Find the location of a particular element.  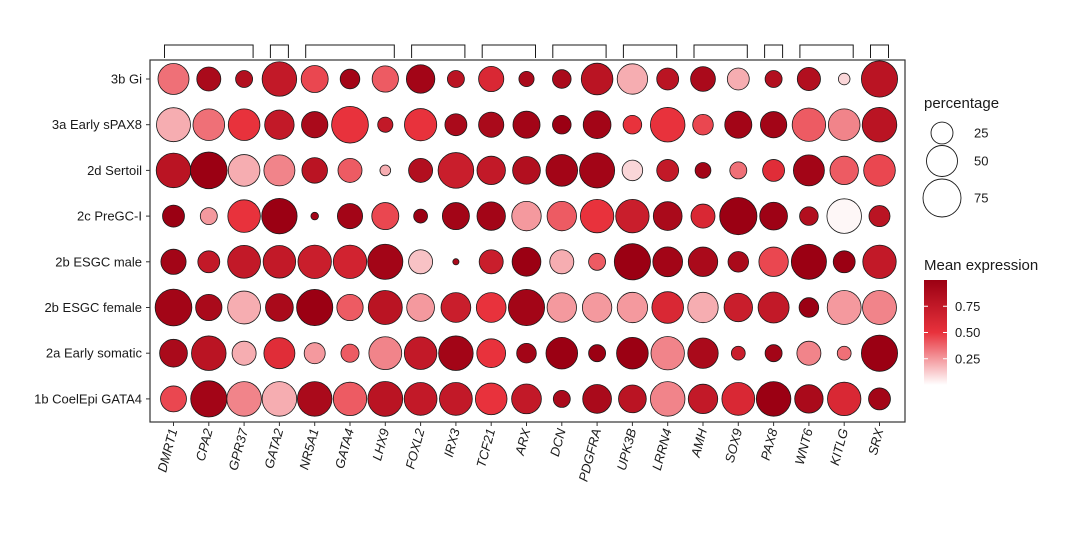

x-tick-label: LHX9 is located at coordinates (380, 444).